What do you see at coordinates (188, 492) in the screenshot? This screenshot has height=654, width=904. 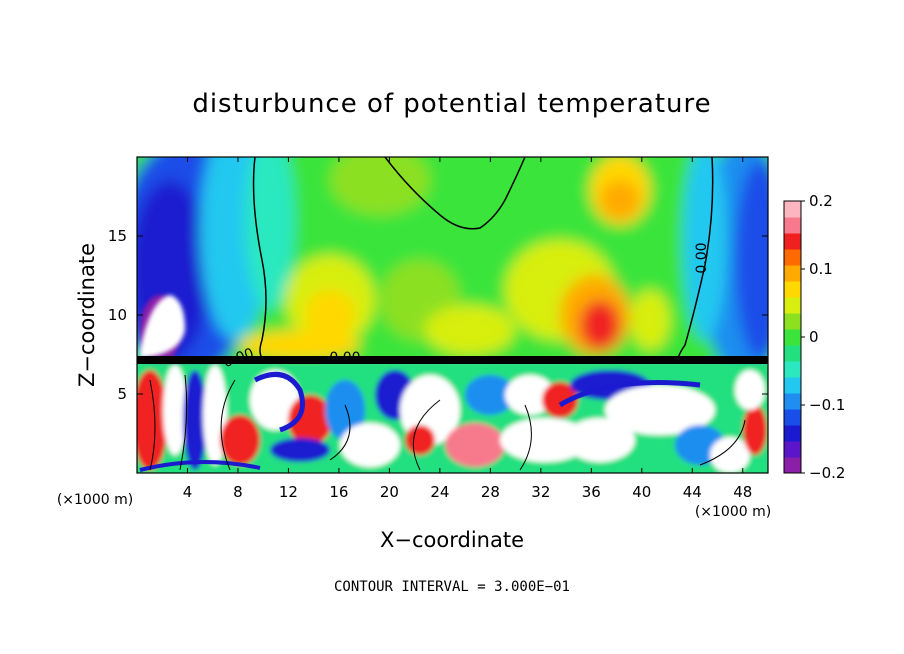 I see `x-tick-label: 4` at bounding box center [188, 492].